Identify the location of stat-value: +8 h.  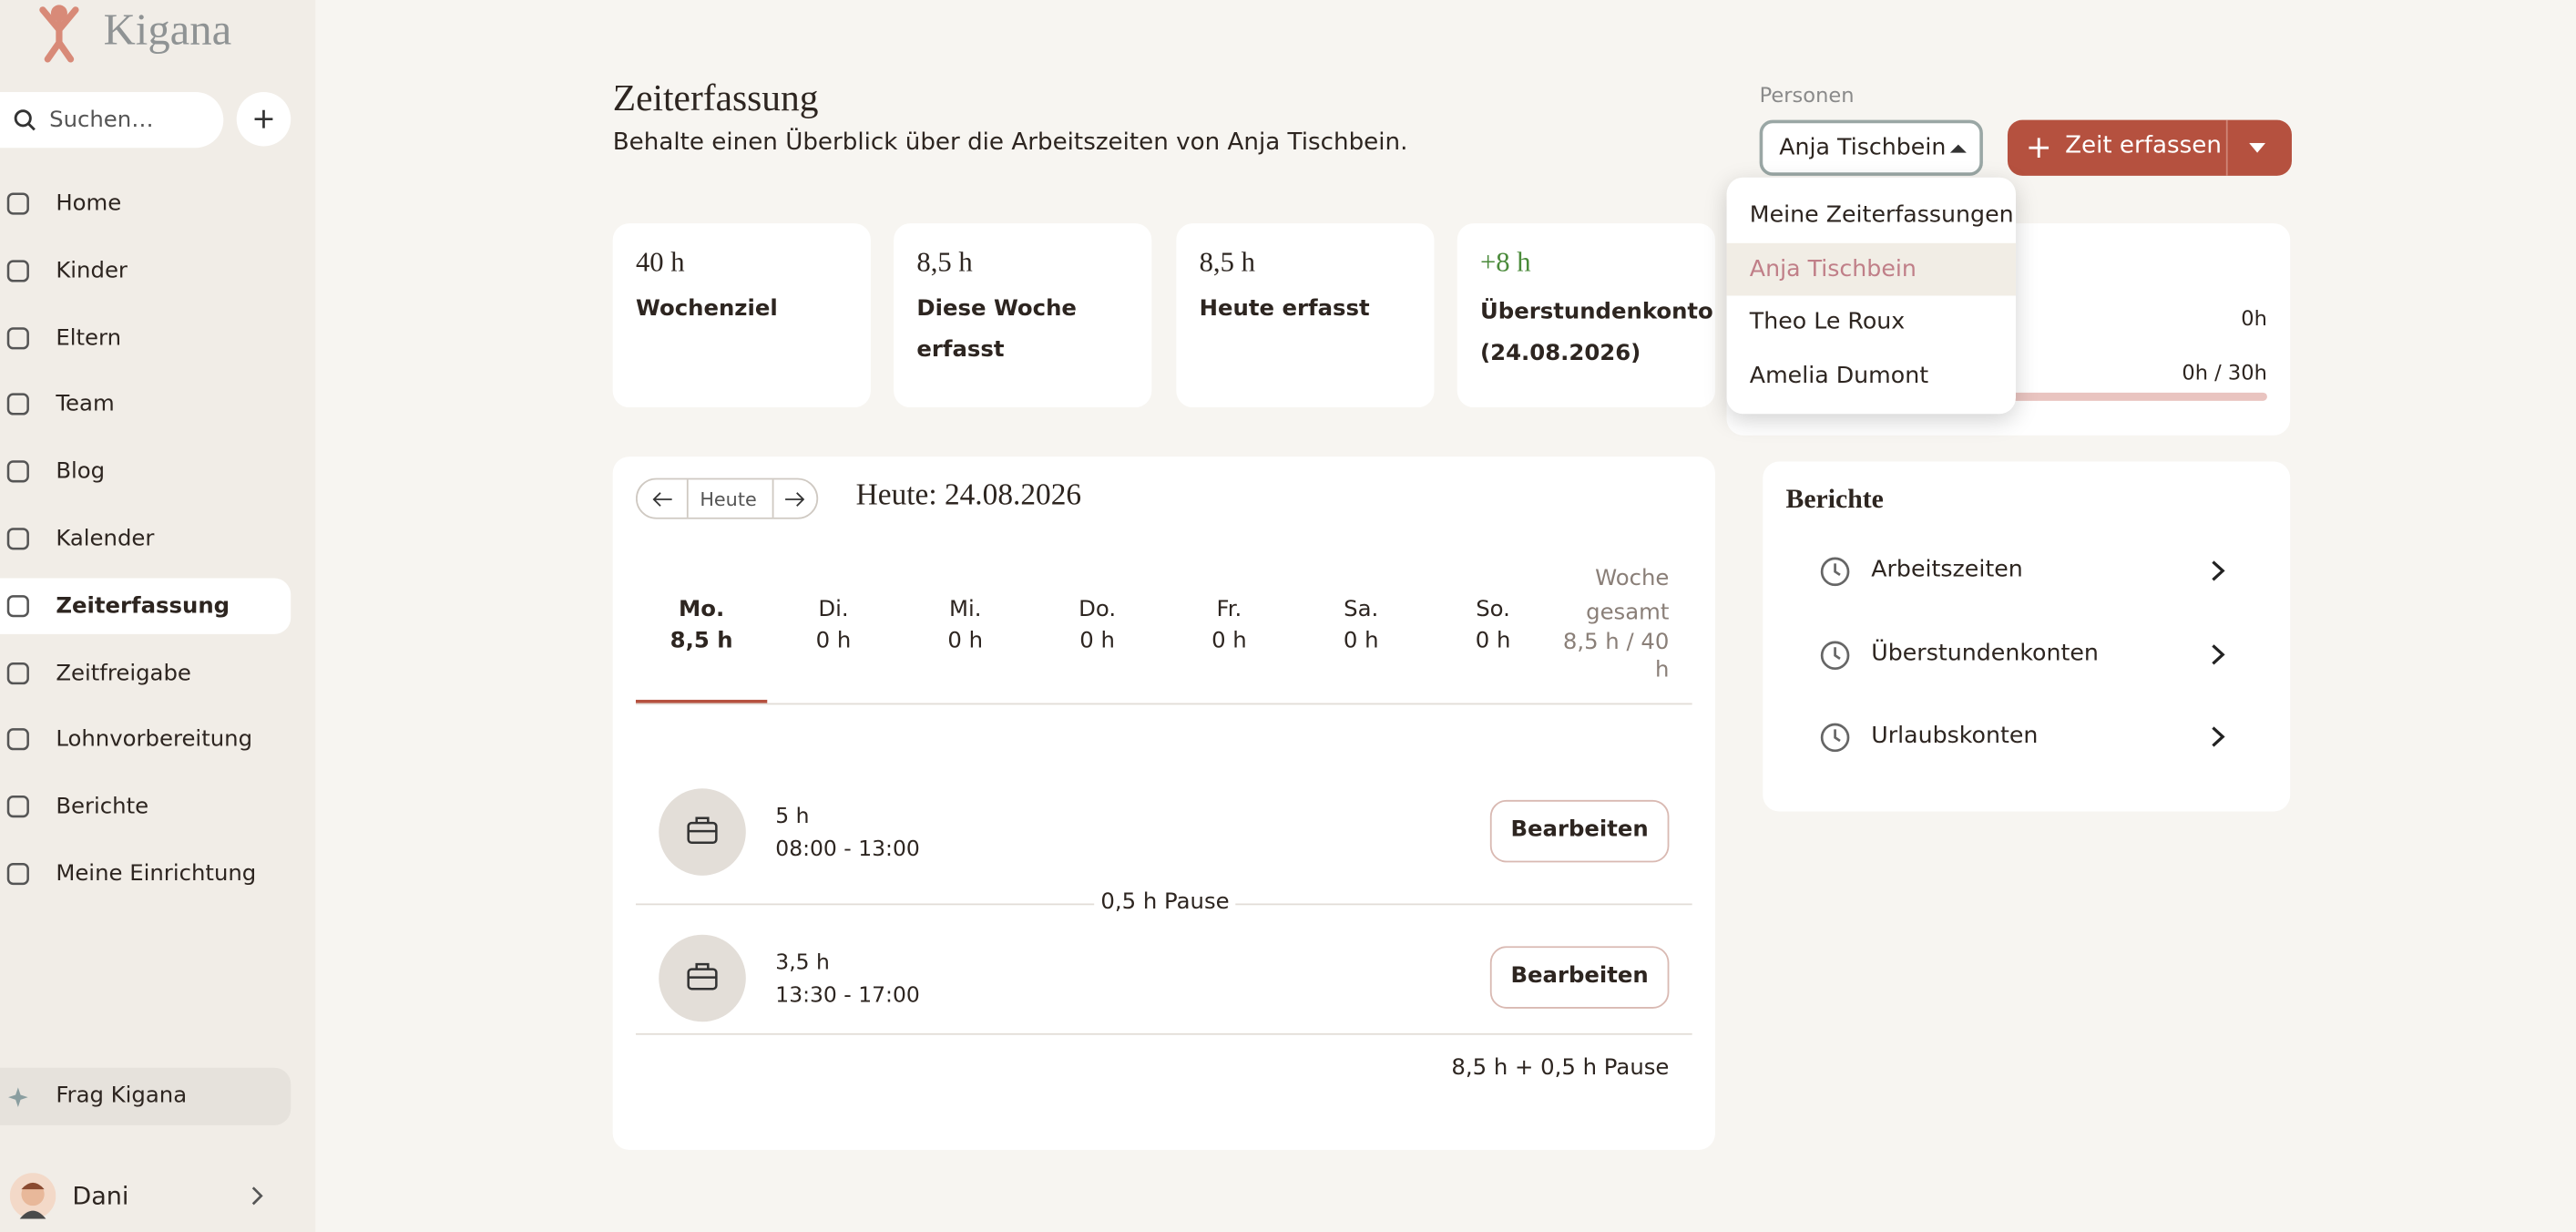
(1505, 262).